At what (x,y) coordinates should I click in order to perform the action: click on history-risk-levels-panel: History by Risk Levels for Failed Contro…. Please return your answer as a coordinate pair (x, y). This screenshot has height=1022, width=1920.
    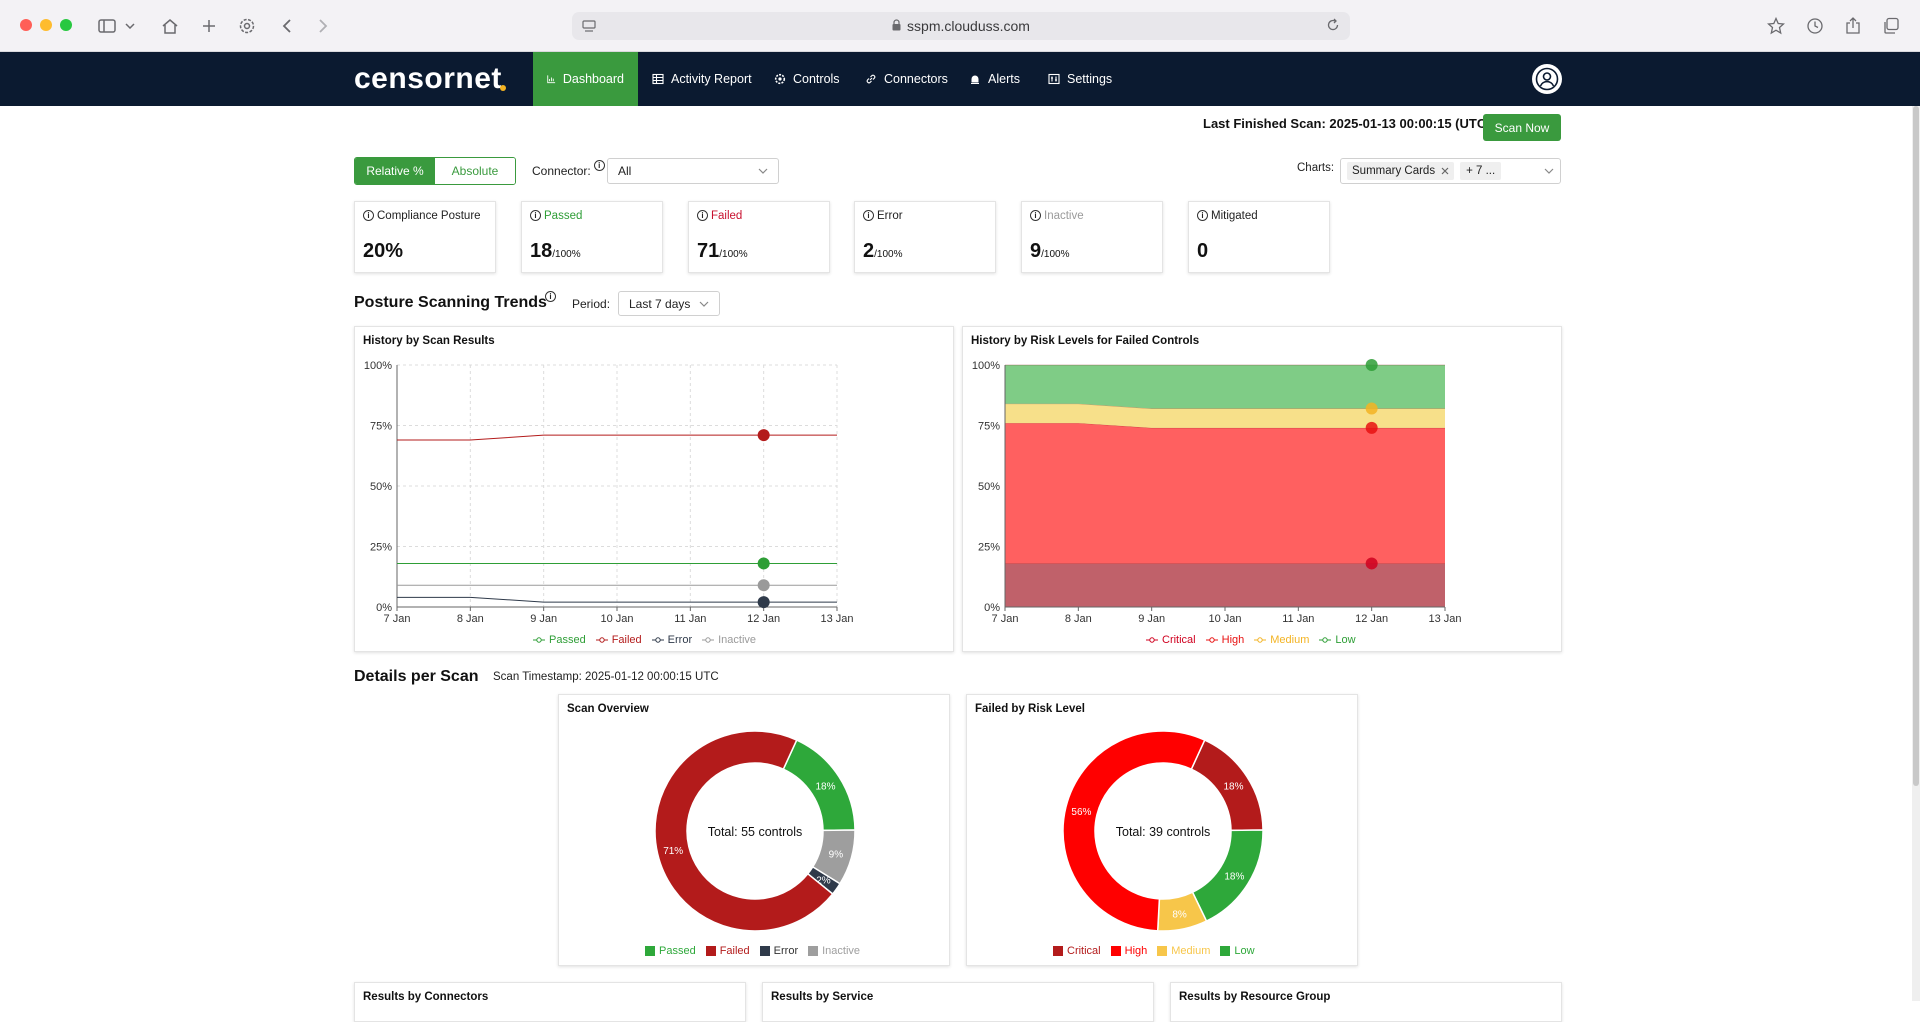
    Looking at the image, I should click on (1262, 489).